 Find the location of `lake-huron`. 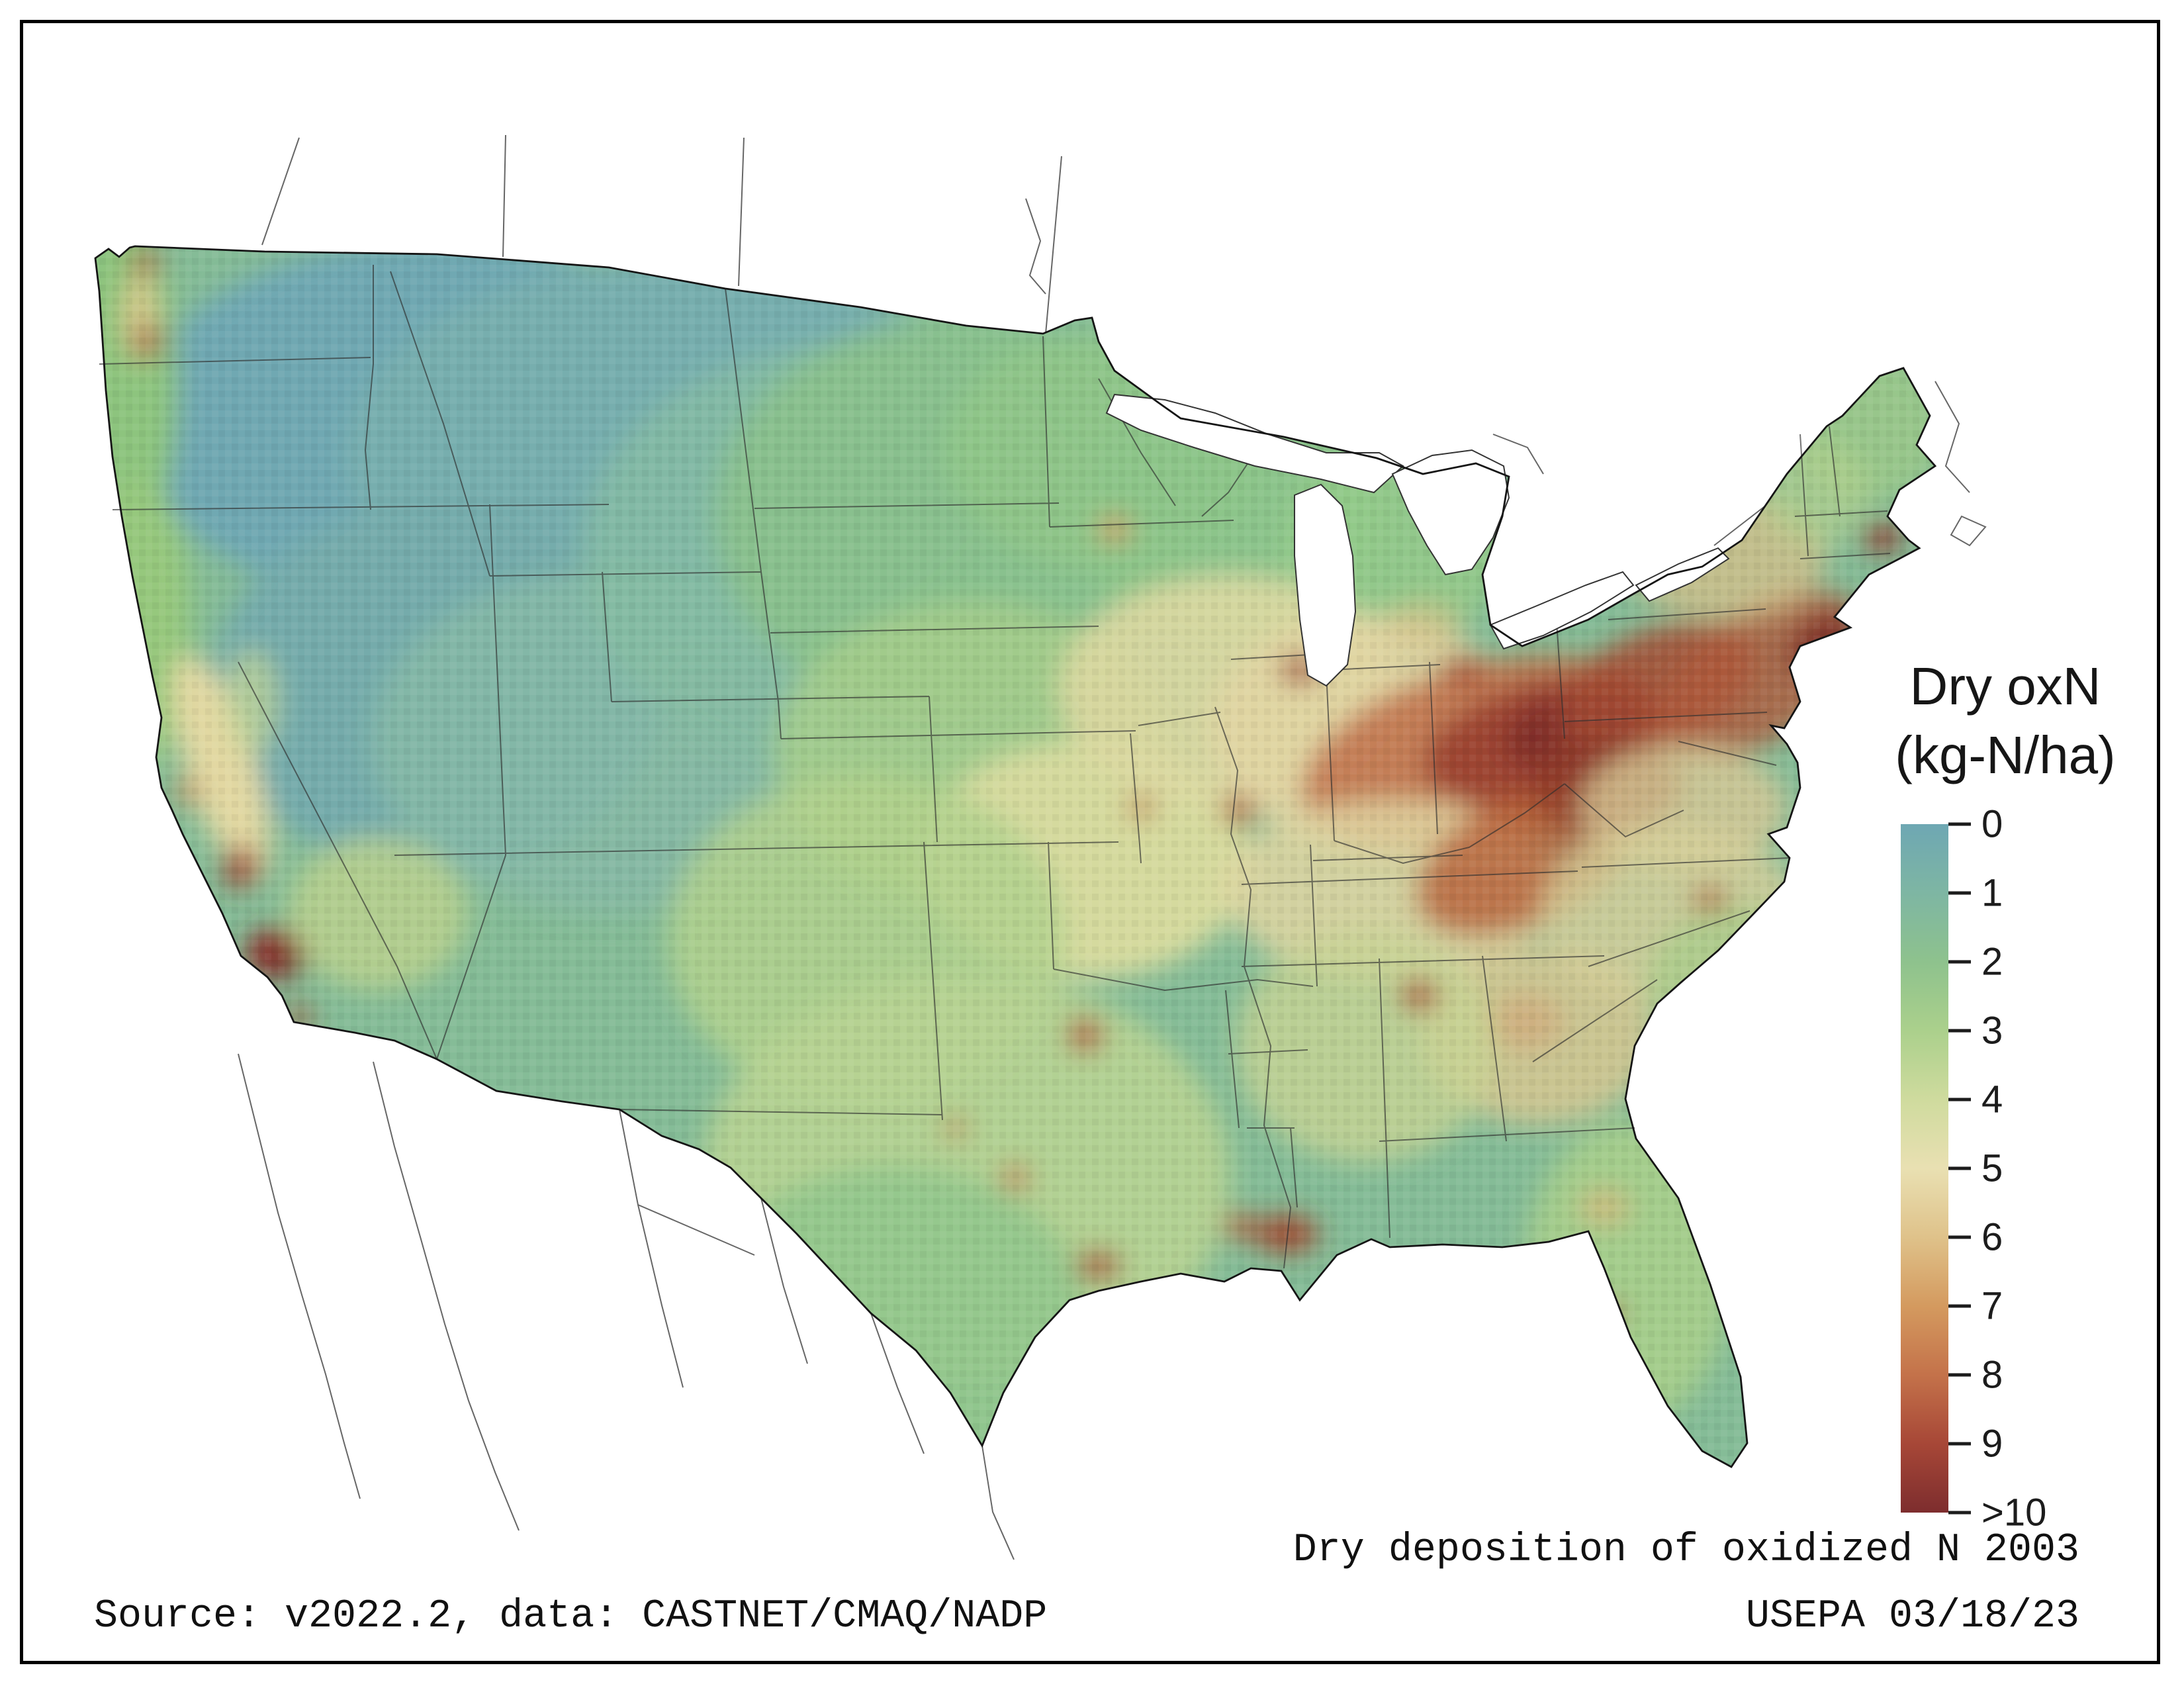

lake-huron is located at coordinates (1450, 512).